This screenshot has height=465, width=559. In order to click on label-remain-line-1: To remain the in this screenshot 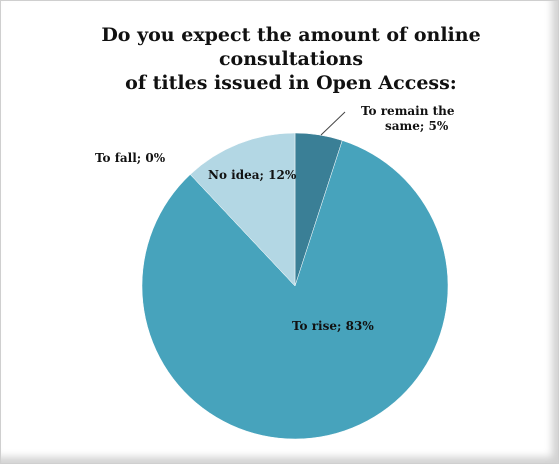, I will do `click(408, 111)`.